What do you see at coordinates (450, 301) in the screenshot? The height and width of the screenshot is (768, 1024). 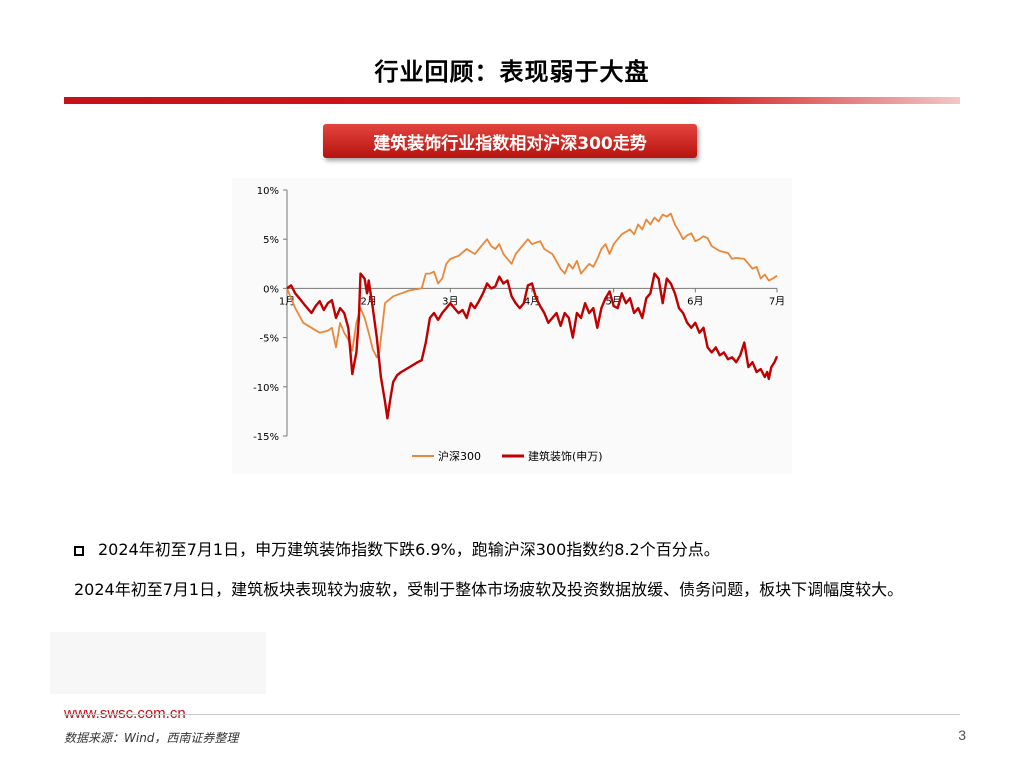 I see `x-tick-label: 3月` at bounding box center [450, 301].